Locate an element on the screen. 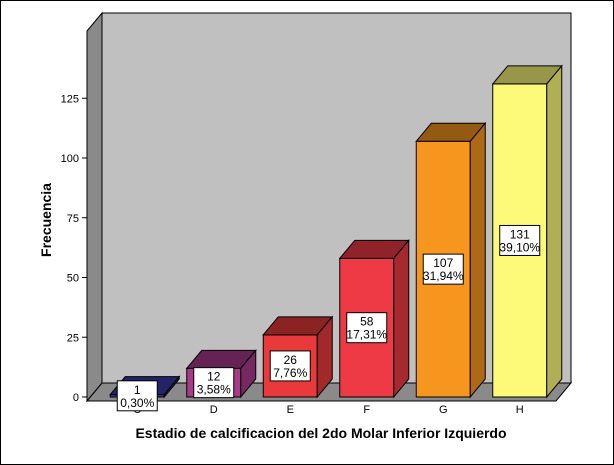  y-tick-label: 100 is located at coordinates (70, 159).